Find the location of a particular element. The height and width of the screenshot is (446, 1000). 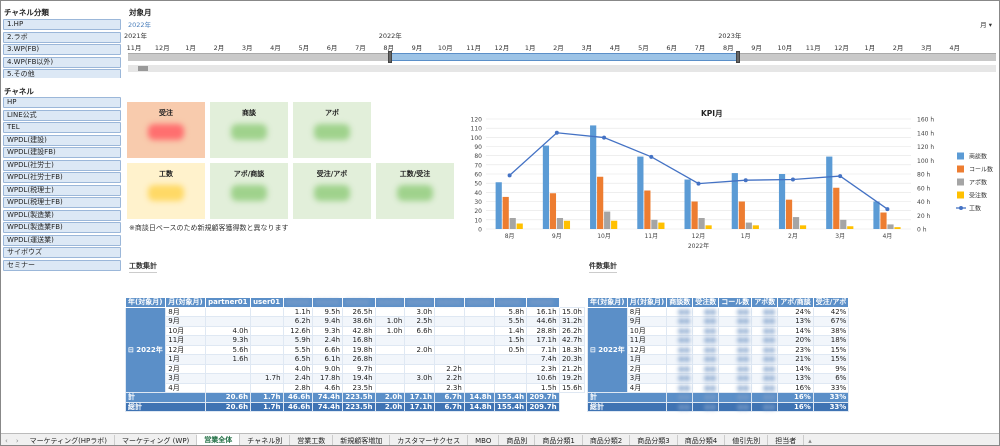

tab-scroll-left-icon: ‹ is located at coordinates (6, 440).